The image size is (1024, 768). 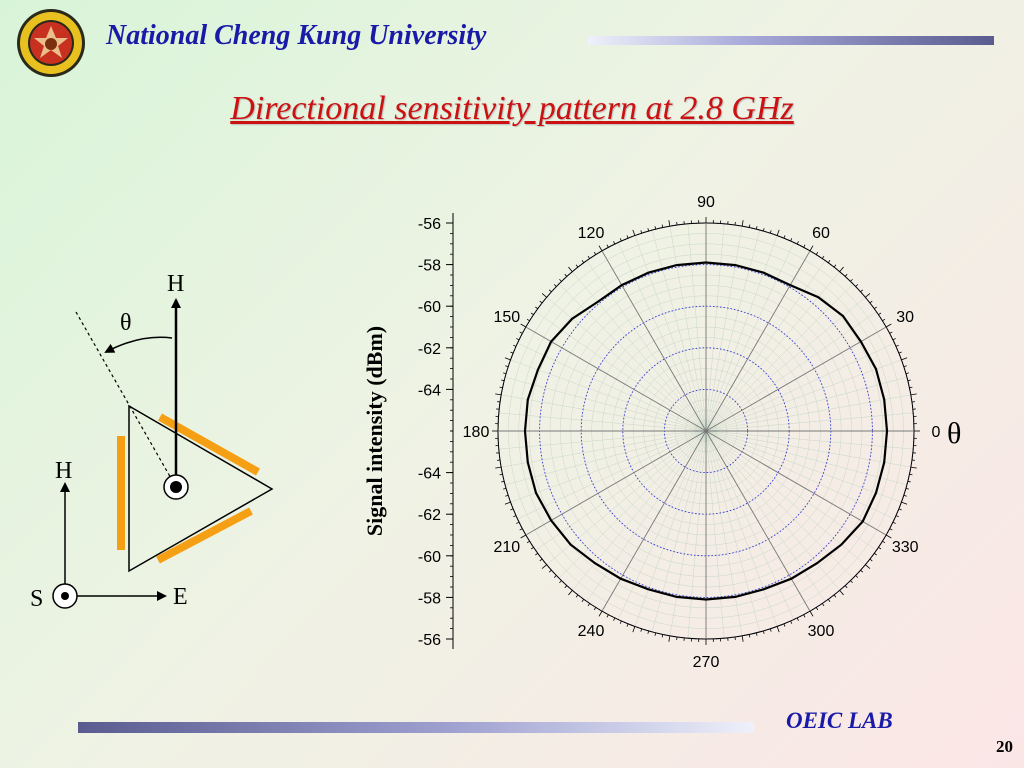 What do you see at coordinates (416, 727) in the screenshot?
I see `footer-divider-bar` at bounding box center [416, 727].